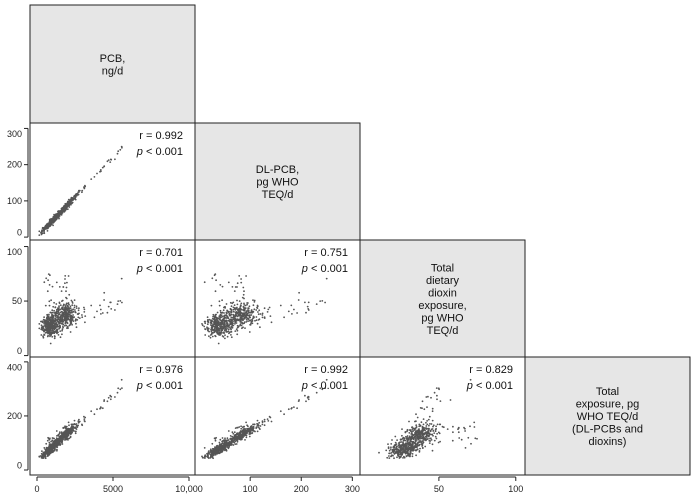 This screenshot has width=700, height=503. I want to click on p-symbol: p, so click(139, 386).